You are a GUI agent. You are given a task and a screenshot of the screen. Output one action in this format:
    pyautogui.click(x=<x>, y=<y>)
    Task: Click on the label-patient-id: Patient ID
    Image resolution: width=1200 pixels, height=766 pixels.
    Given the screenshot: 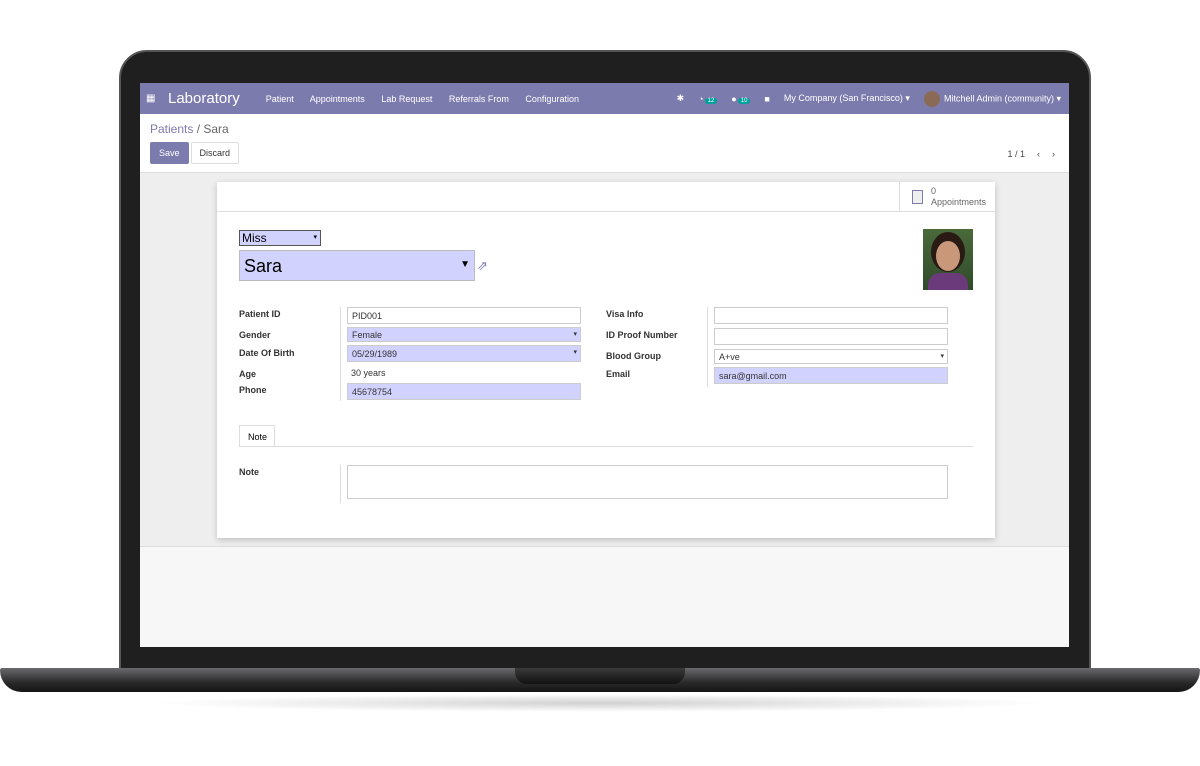 What is the action you would take?
    pyautogui.click(x=260, y=314)
    